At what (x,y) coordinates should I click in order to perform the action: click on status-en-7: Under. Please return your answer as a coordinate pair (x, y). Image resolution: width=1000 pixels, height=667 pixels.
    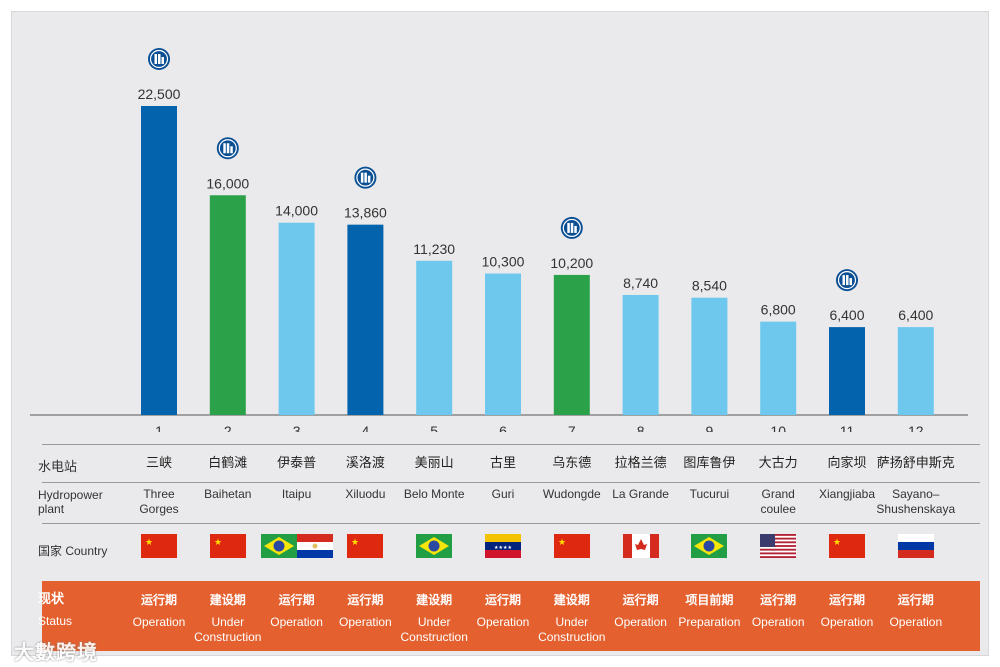
    Looking at the image, I should click on (572, 622).